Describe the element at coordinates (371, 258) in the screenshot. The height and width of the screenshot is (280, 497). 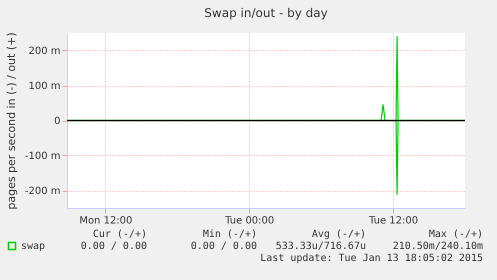
I see `text: Last update: Tue Jan 13 18:05:02 2015` at that location.